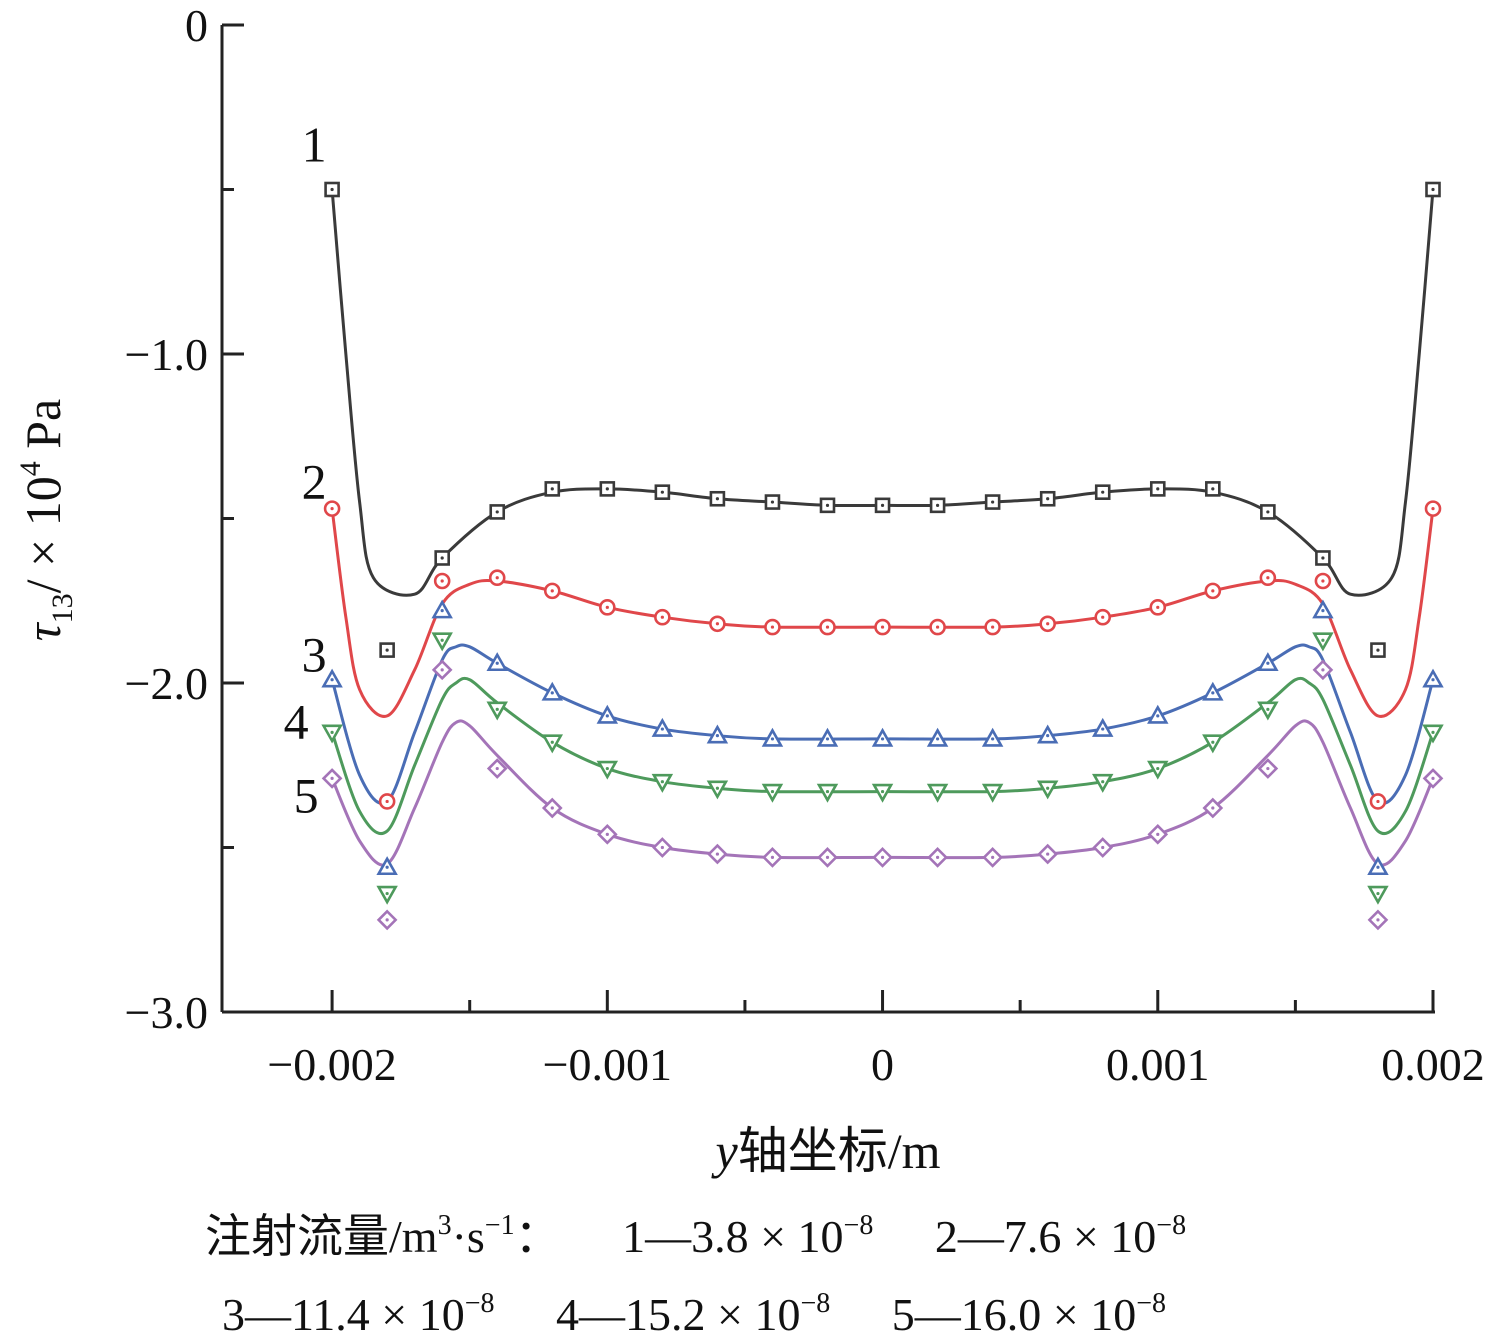 This screenshot has height=1341, width=1499. Describe the element at coordinates (358, 1314) in the screenshot. I see `legend-entry-3: 3—11.4 × 10−8` at that location.